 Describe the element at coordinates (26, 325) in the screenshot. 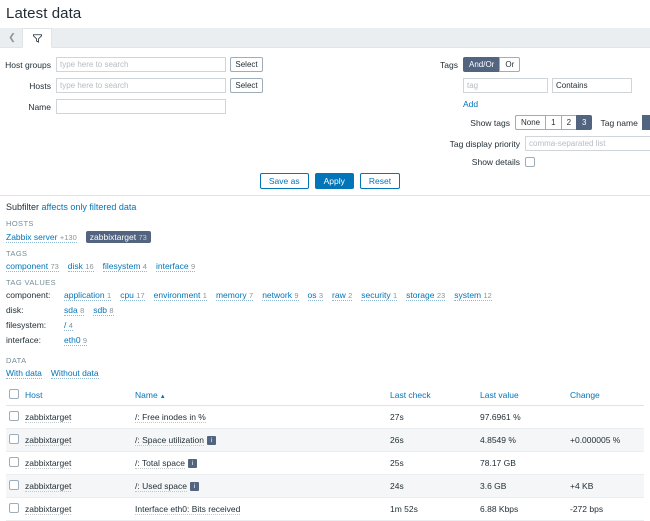

I see `tag-values-key: filesystem:` at that location.